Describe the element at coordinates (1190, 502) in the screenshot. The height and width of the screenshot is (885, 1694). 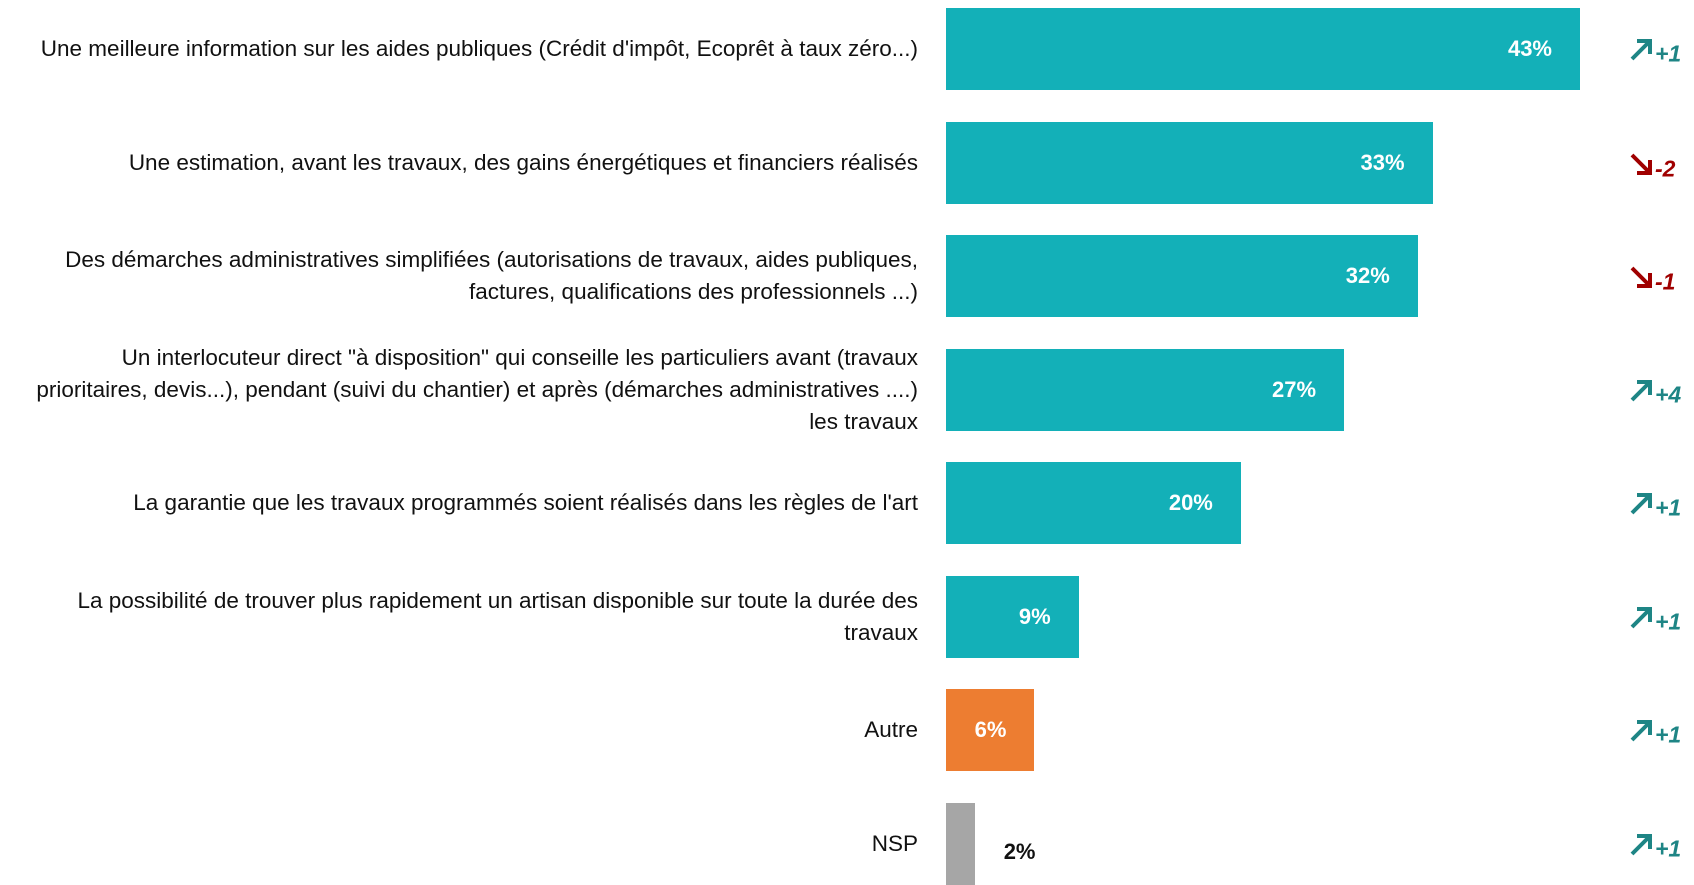
I see `value-label: 20%` at that location.